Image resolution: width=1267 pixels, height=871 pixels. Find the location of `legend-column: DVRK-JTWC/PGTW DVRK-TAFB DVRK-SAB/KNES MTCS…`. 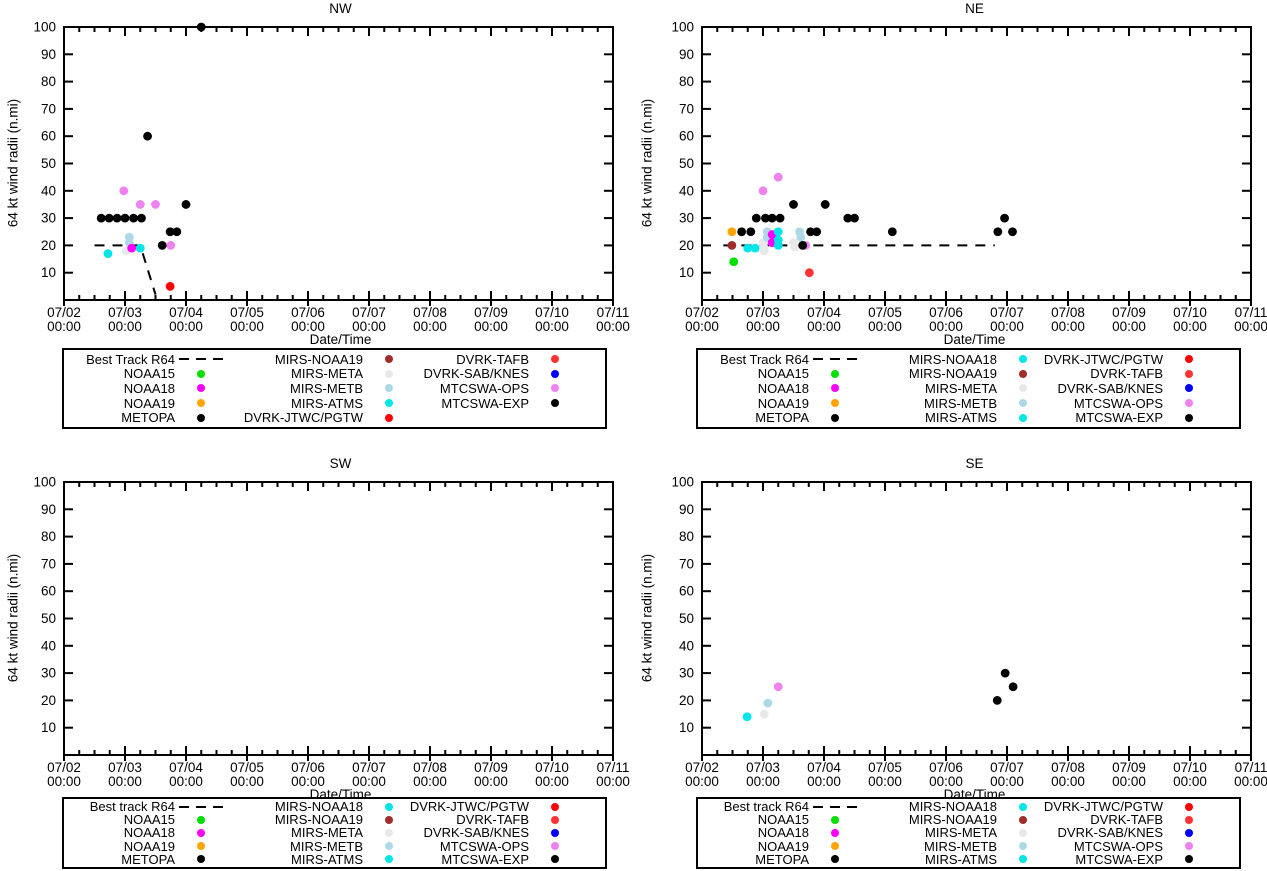

legend-column: DVRK-JTWC/PGTW DVRK-TAFB DVRK-SAB/KNES MTCS… is located at coordinates (1120, 388).